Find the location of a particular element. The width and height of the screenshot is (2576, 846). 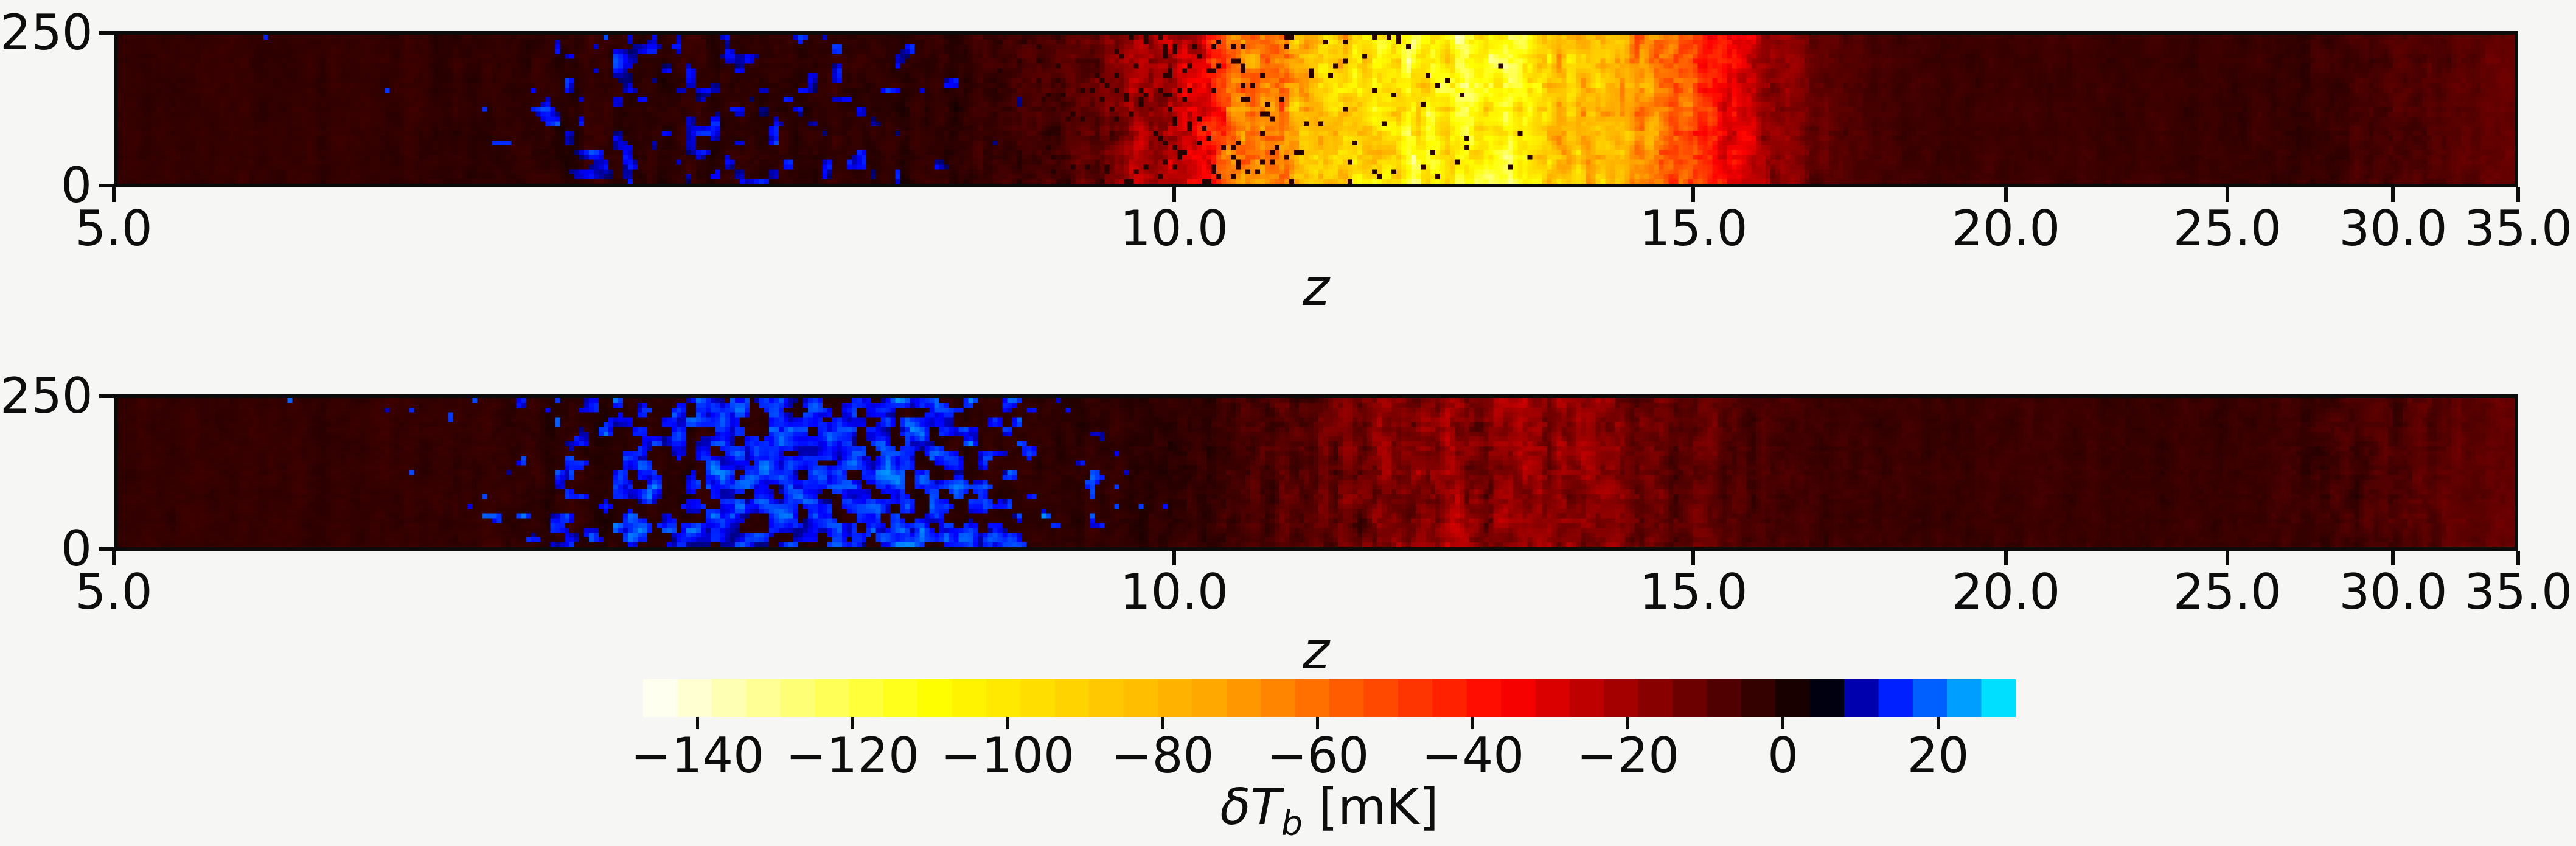

colorbar-label-symbol: δT is located at coordinates (1250, 807).